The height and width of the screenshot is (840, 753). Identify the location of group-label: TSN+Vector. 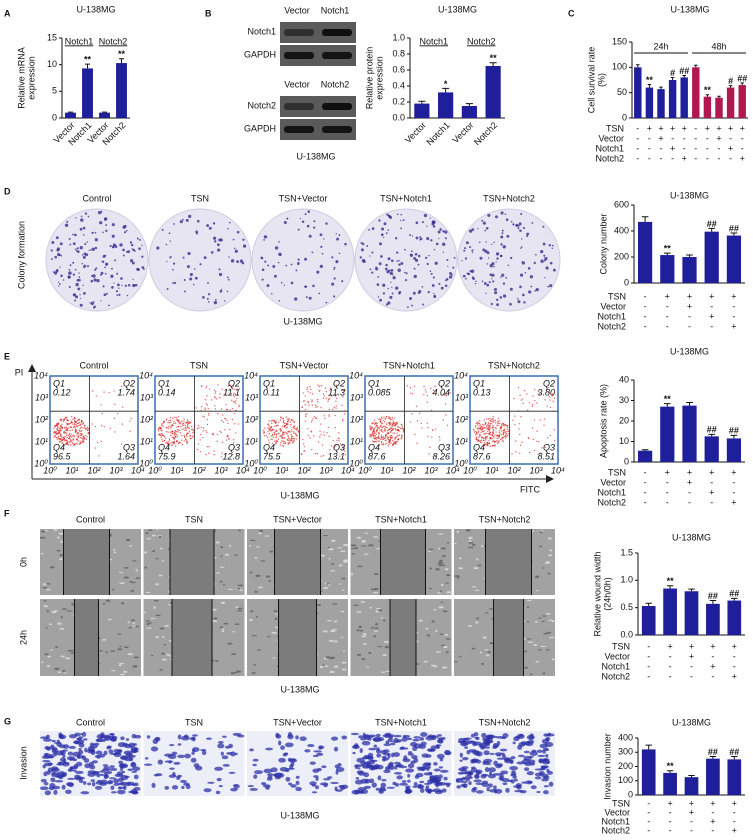
(297, 519).